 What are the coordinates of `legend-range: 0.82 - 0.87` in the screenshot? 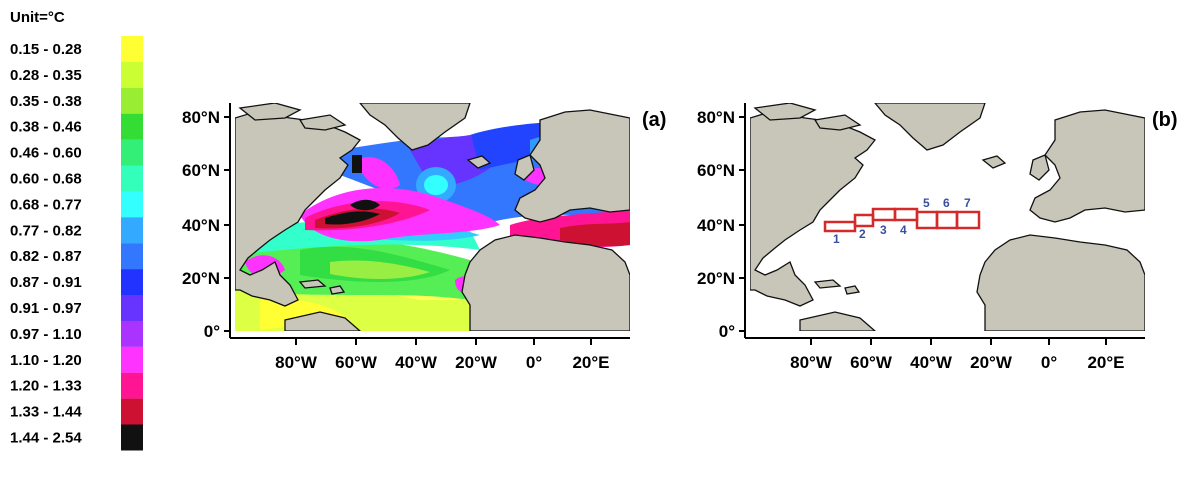 It's located at (46, 256).